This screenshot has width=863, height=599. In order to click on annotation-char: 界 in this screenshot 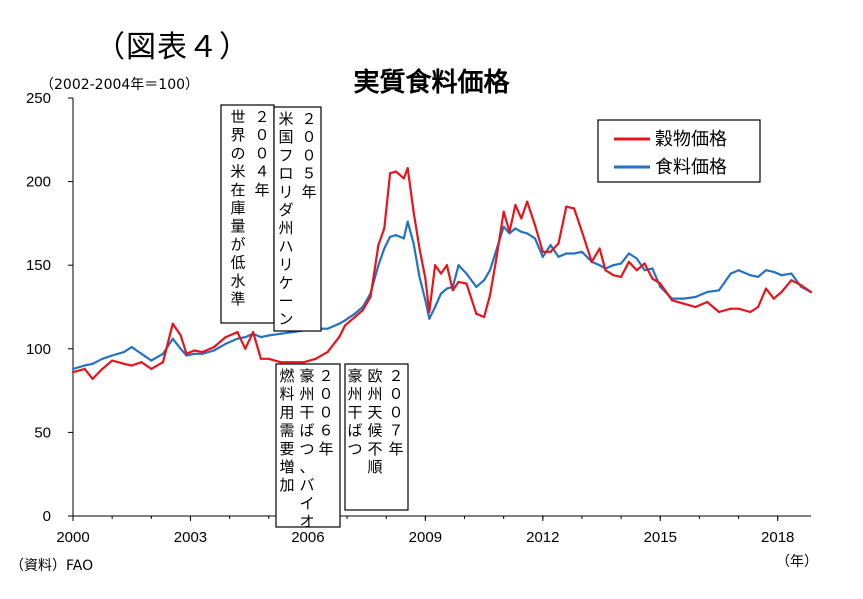, I will do `click(237, 135)`.